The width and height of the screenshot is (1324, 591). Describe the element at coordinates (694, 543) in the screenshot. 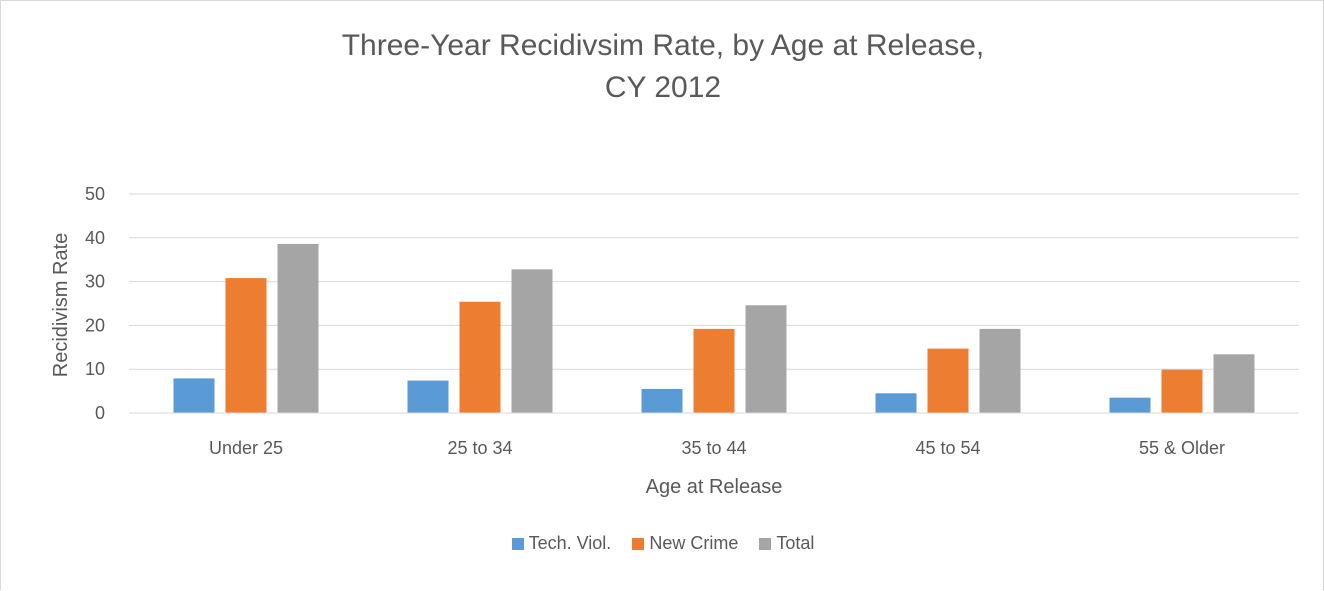

I see `legend-label-new-crime: New Crime` at that location.